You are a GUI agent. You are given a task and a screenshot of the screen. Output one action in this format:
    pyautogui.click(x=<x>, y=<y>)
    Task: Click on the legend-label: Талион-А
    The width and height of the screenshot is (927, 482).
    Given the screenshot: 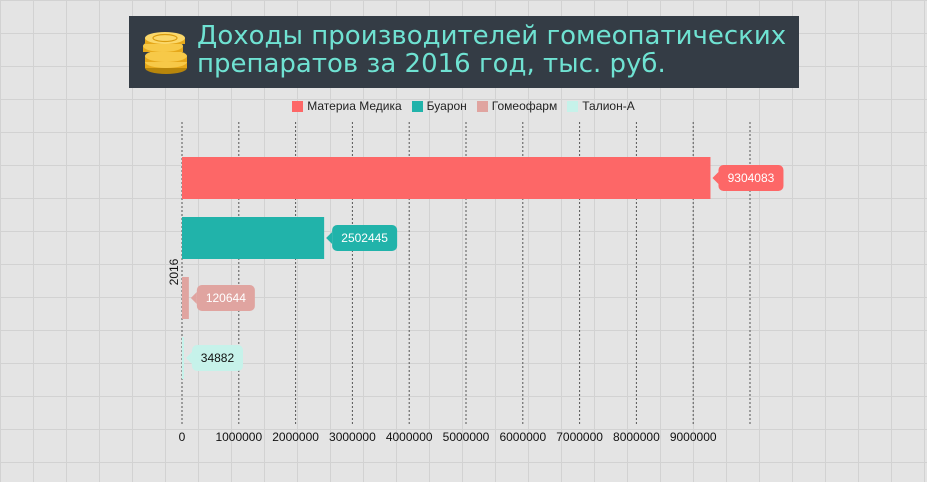 What is the action you would take?
    pyautogui.click(x=608, y=106)
    